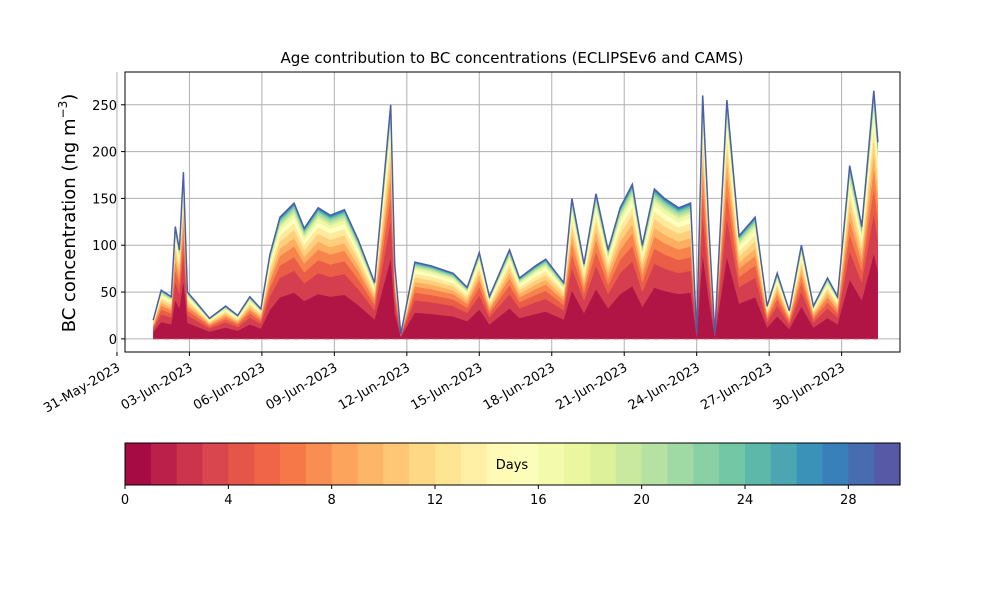 The width and height of the screenshot is (1000, 600). What do you see at coordinates (104, 246) in the screenshot?
I see `y-tick-label: 100` at bounding box center [104, 246].